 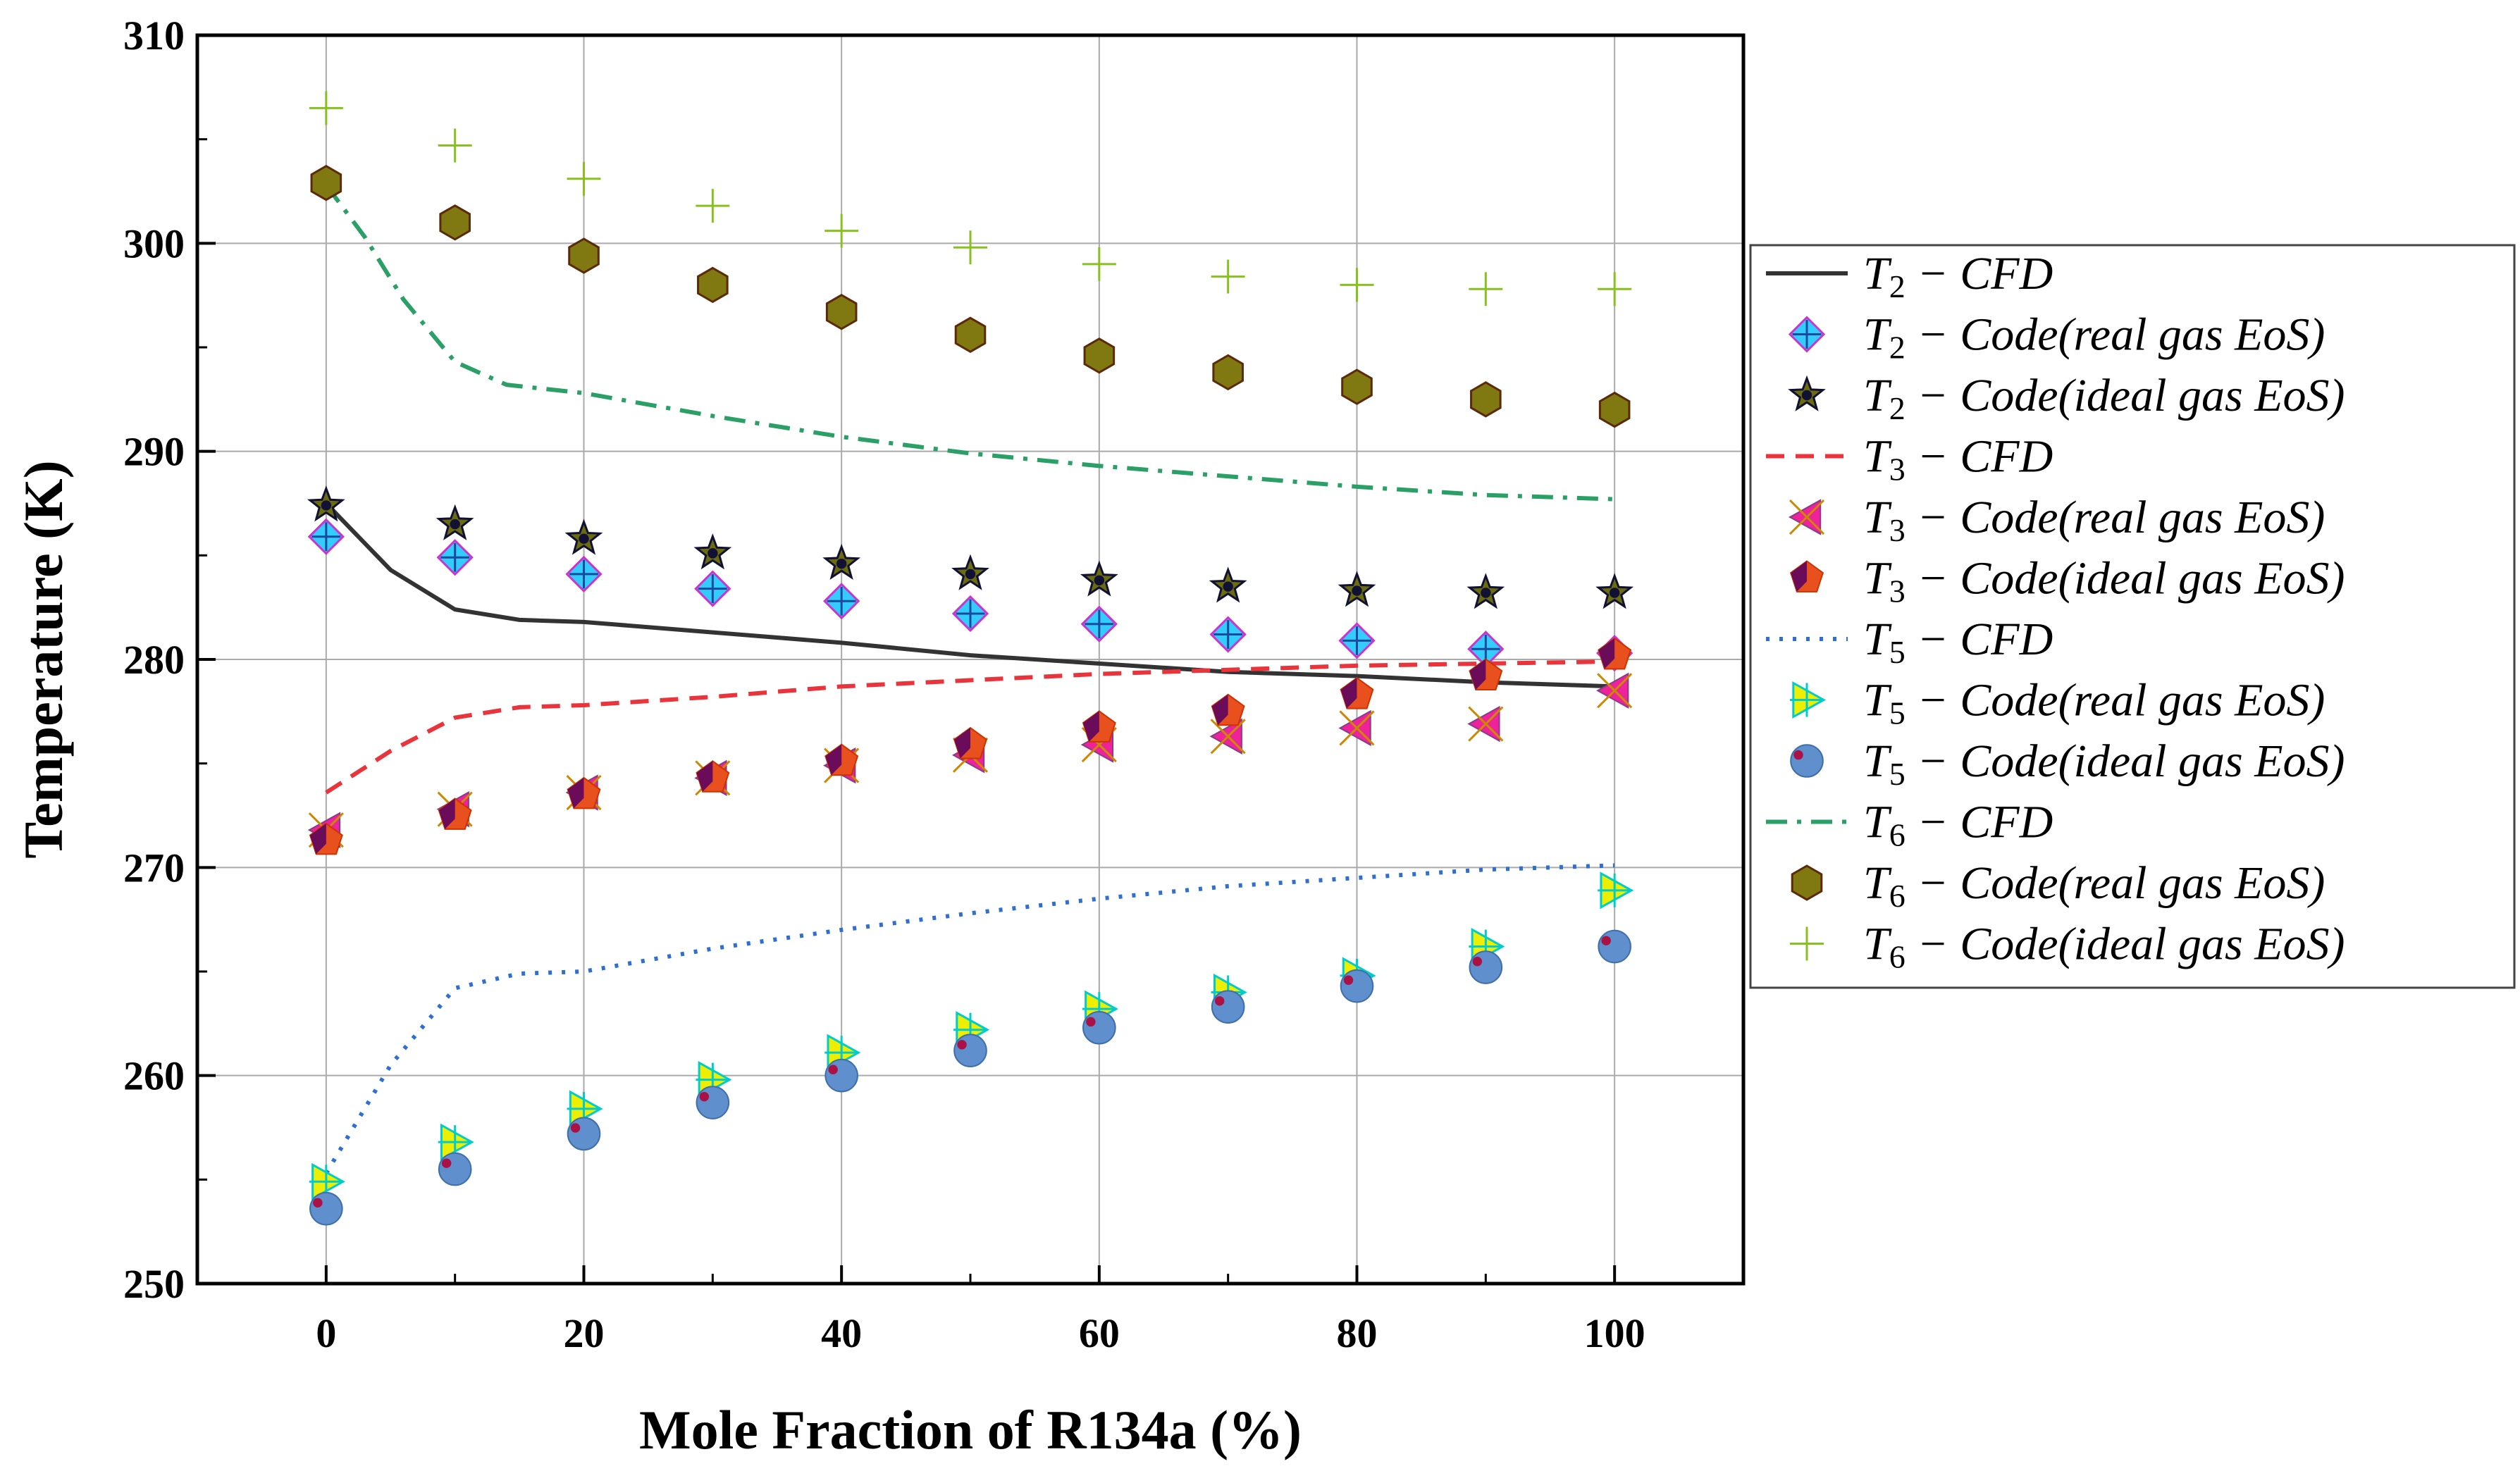 What do you see at coordinates (2094, 520) in the screenshot?
I see `legend-entry-label: T3 − Code(real gas EoS)` at bounding box center [2094, 520].